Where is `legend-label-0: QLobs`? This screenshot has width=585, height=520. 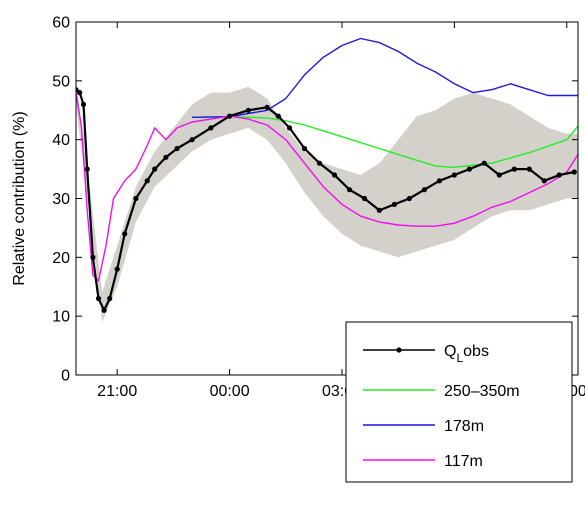
legend-label-0: QLobs is located at coordinates (466, 354).